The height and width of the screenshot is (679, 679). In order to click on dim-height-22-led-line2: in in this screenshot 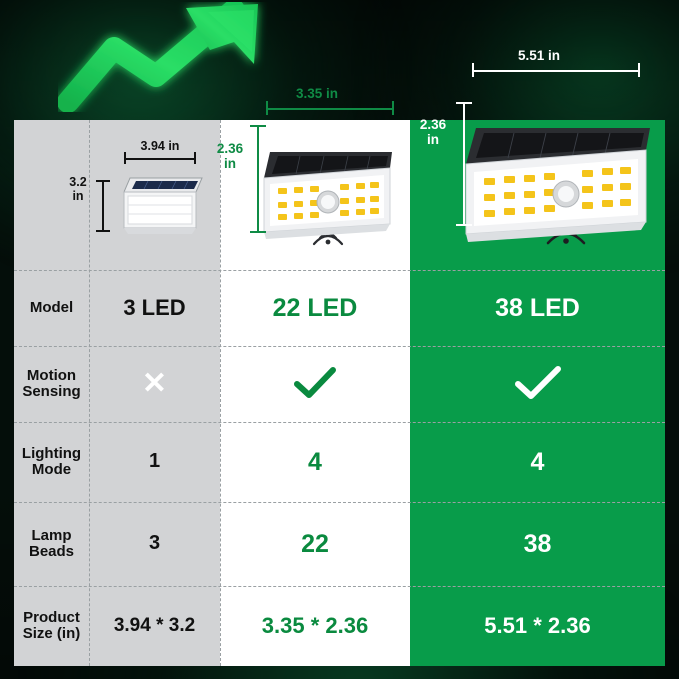, I will do `click(230, 163)`.